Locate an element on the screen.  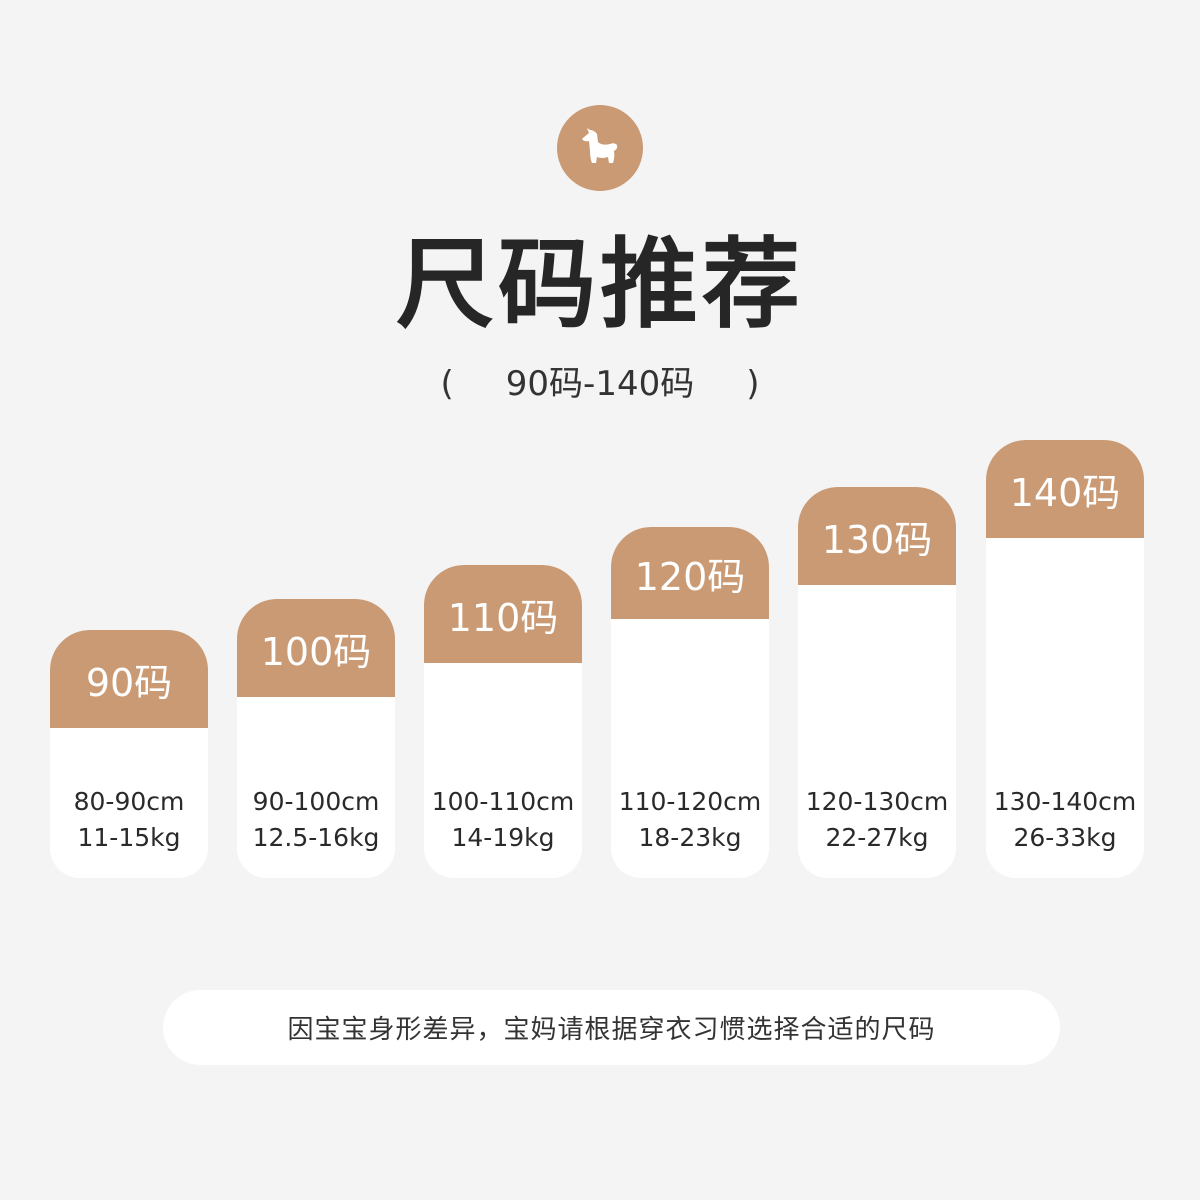
height-range: 130-140cm is located at coordinates (1065, 801).